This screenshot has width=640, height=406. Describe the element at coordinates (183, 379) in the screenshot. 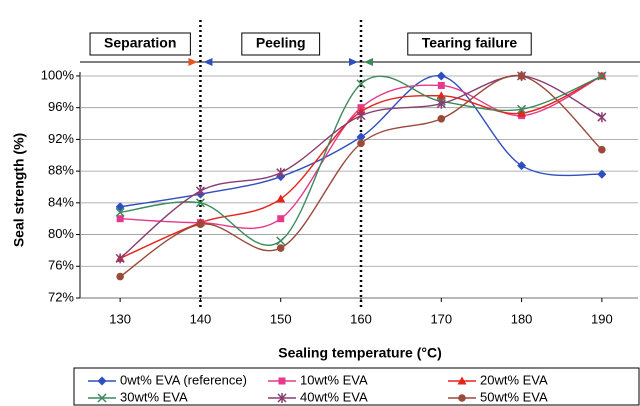

I see `legend-label: 0wt% EVA (reference)` at that location.